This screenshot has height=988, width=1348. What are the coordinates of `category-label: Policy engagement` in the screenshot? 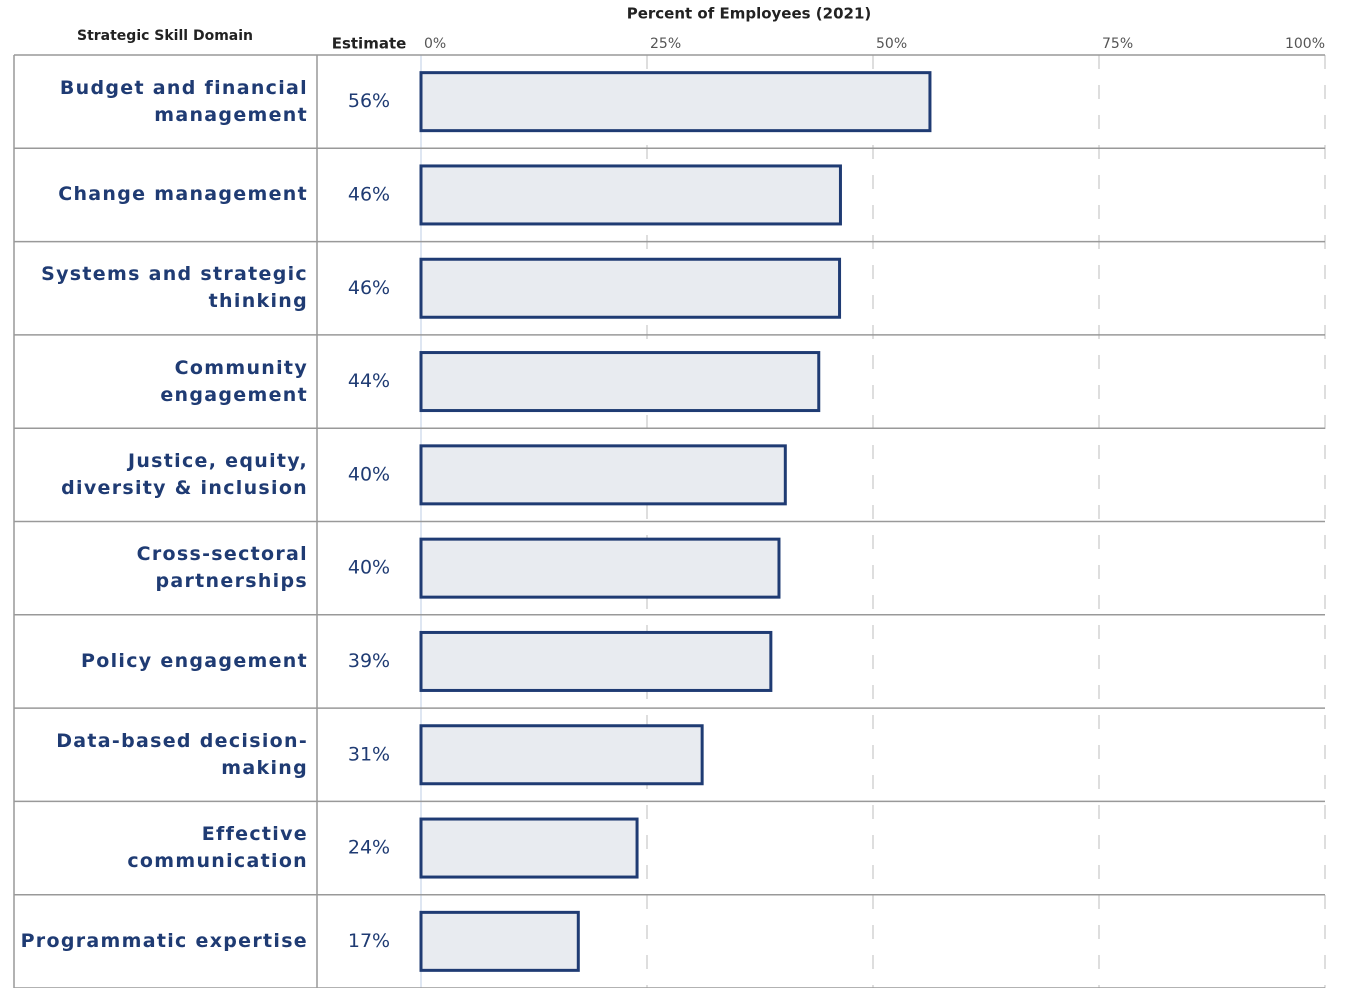 It's located at (194, 660).